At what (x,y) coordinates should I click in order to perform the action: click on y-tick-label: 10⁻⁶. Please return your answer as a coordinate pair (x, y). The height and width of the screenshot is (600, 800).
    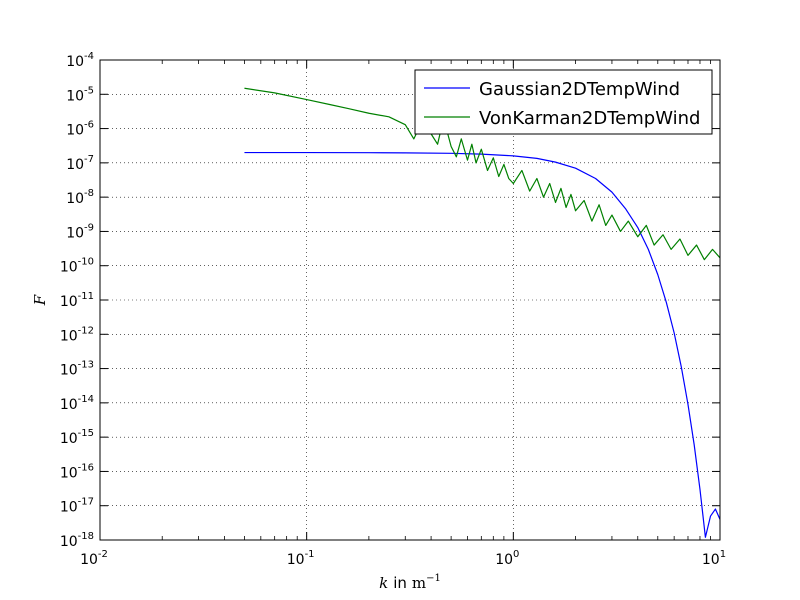
    Looking at the image, I should click on (80, 129).